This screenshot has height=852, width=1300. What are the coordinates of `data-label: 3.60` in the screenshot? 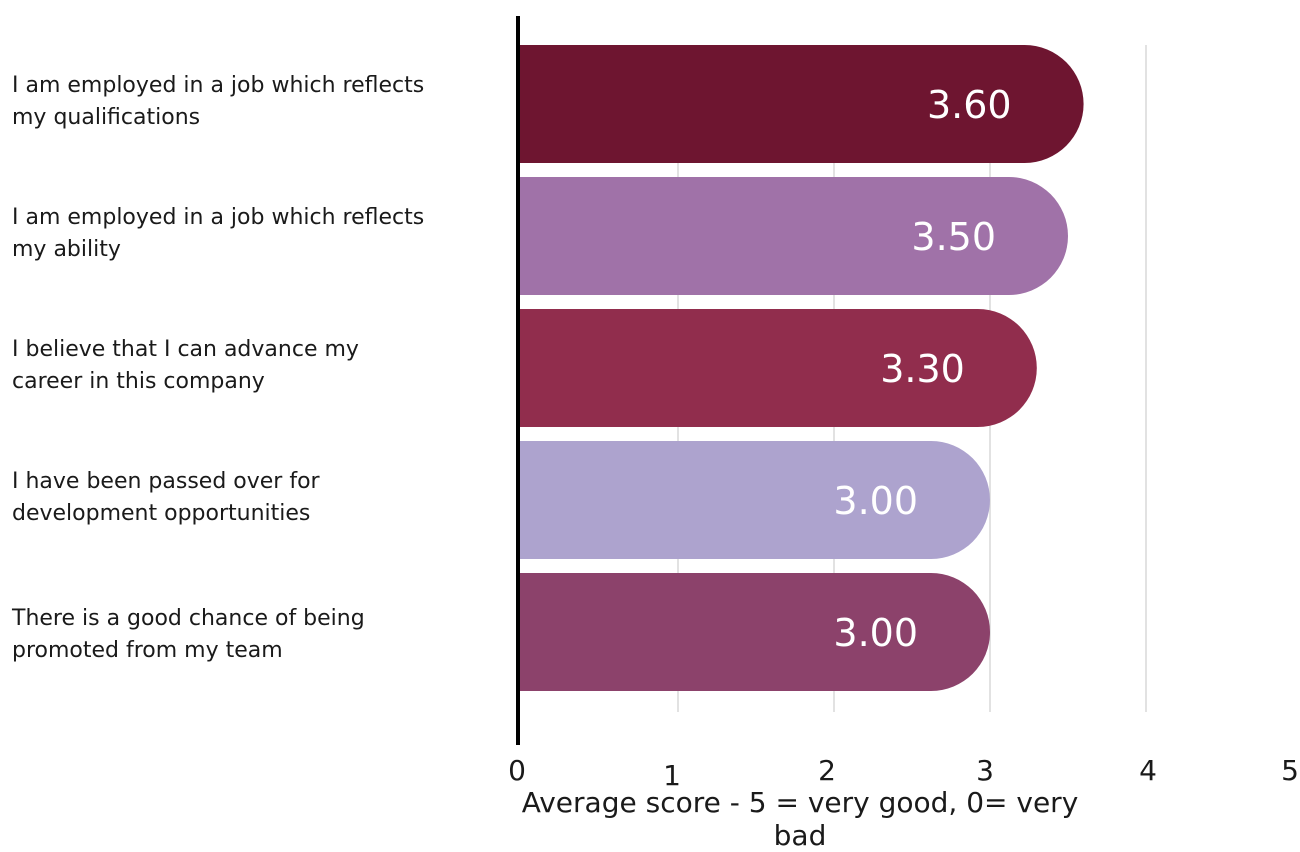 It's located at (969, 105).